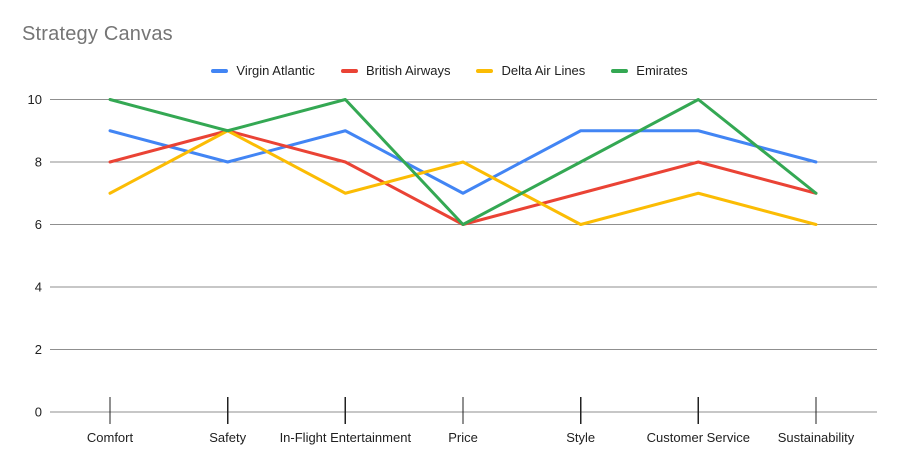  I want to click on legend-swatch-delta-air-lines-icon, so click(485, 70).